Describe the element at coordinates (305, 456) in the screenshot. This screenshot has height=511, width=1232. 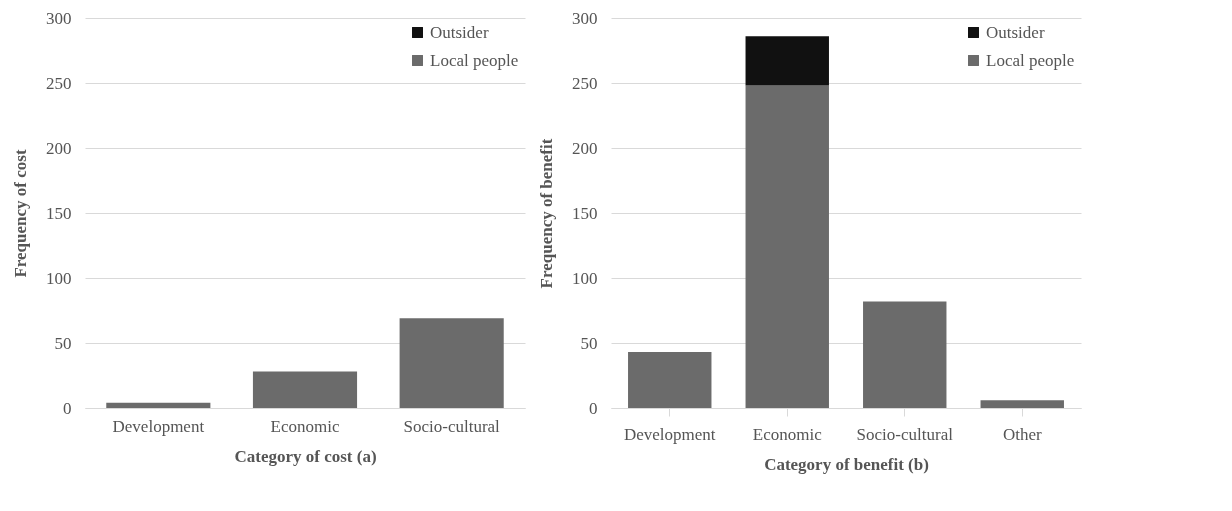
I see `x-axis-title: Category of cost (a)` at that location.